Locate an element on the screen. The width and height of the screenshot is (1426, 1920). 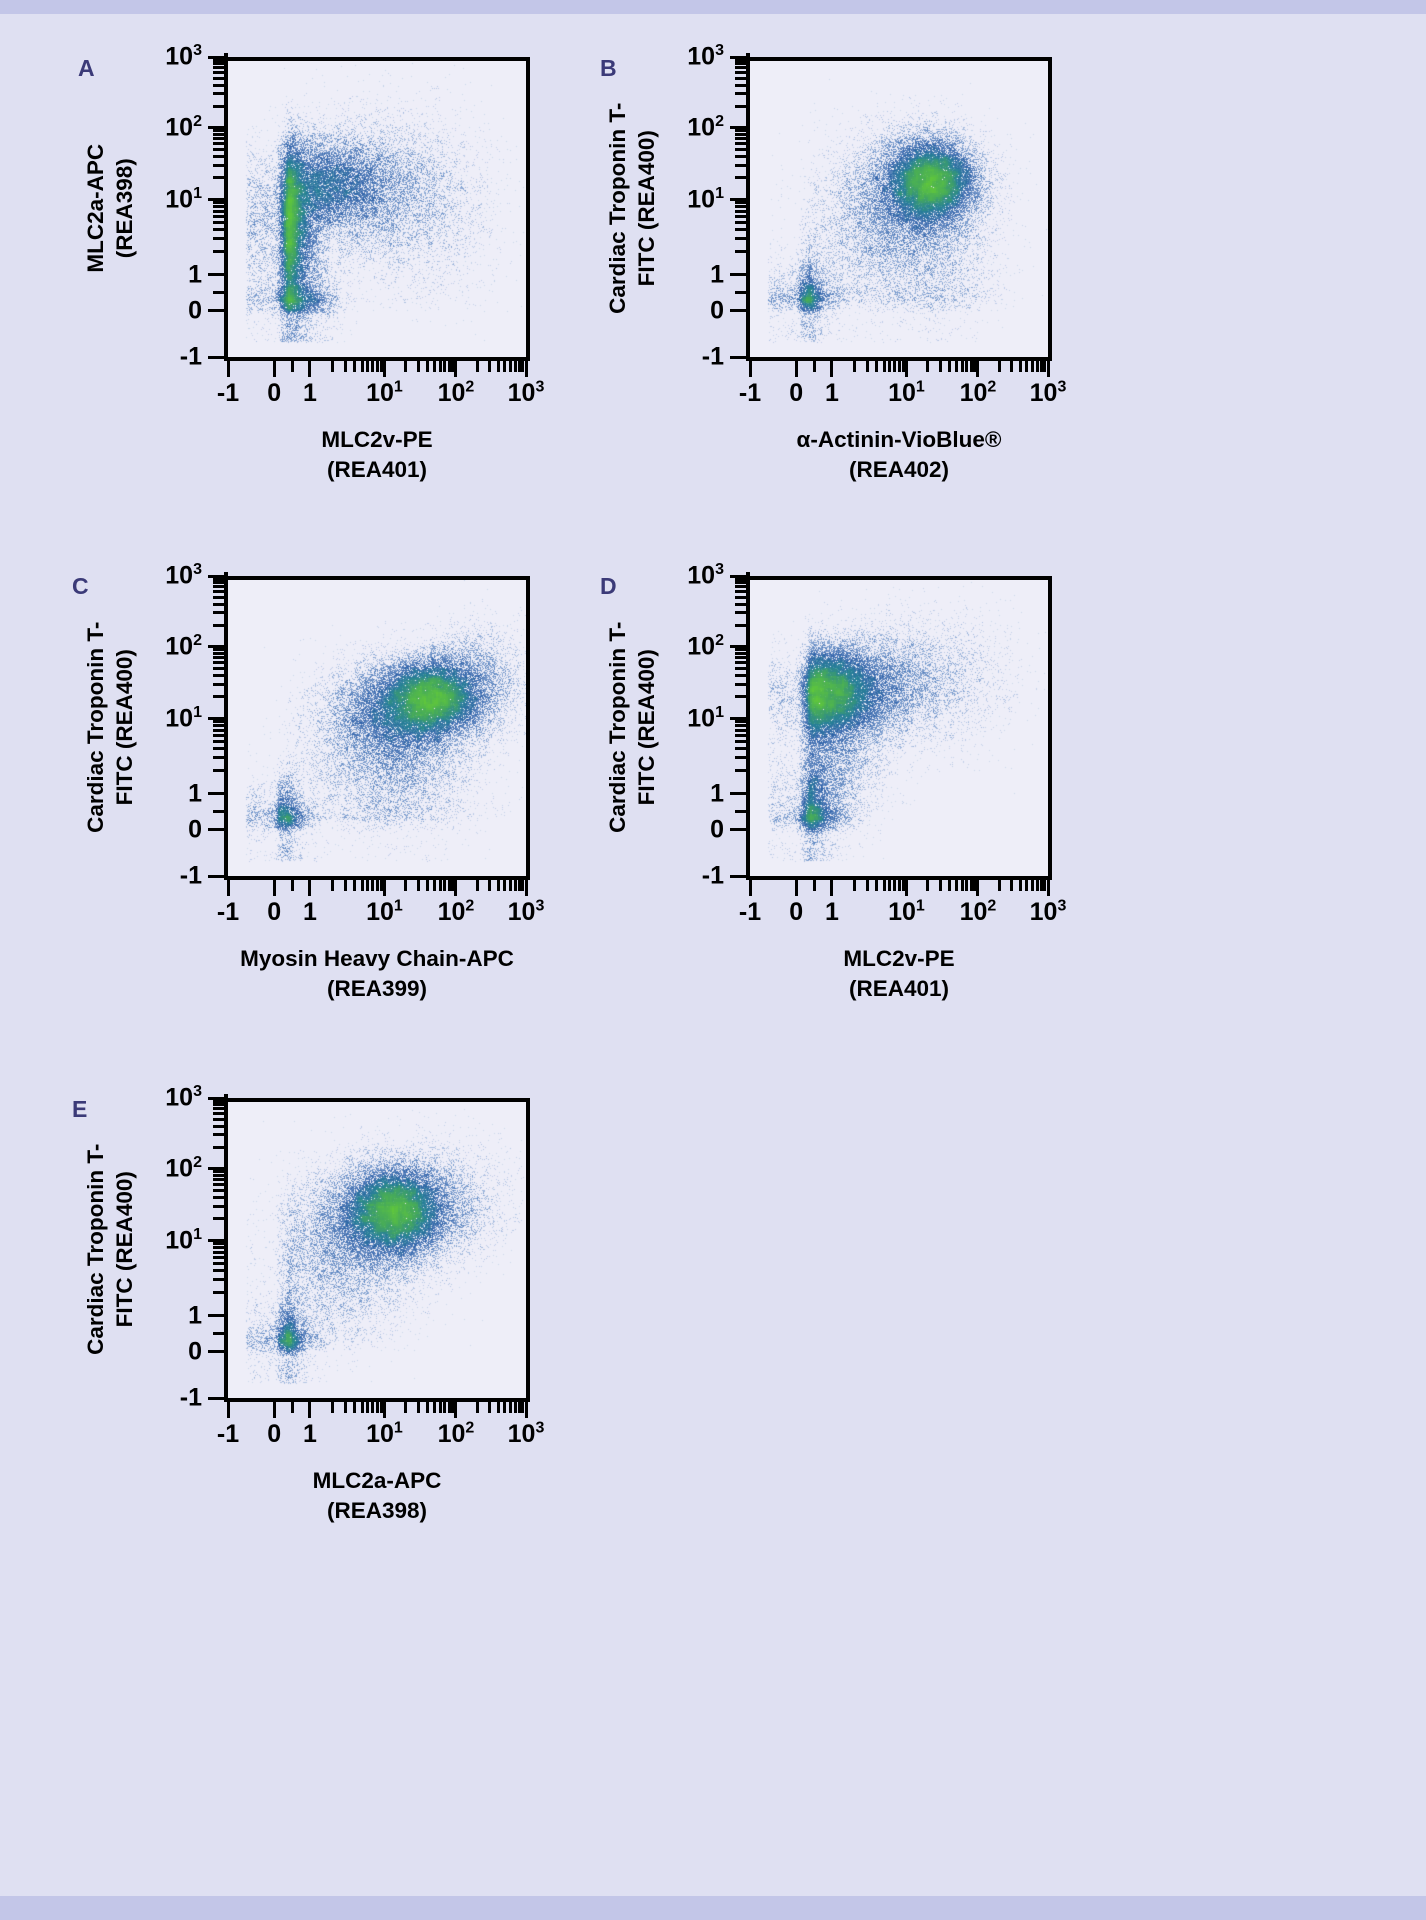
panel-letter-c: C is located at coordinates (81, 586).